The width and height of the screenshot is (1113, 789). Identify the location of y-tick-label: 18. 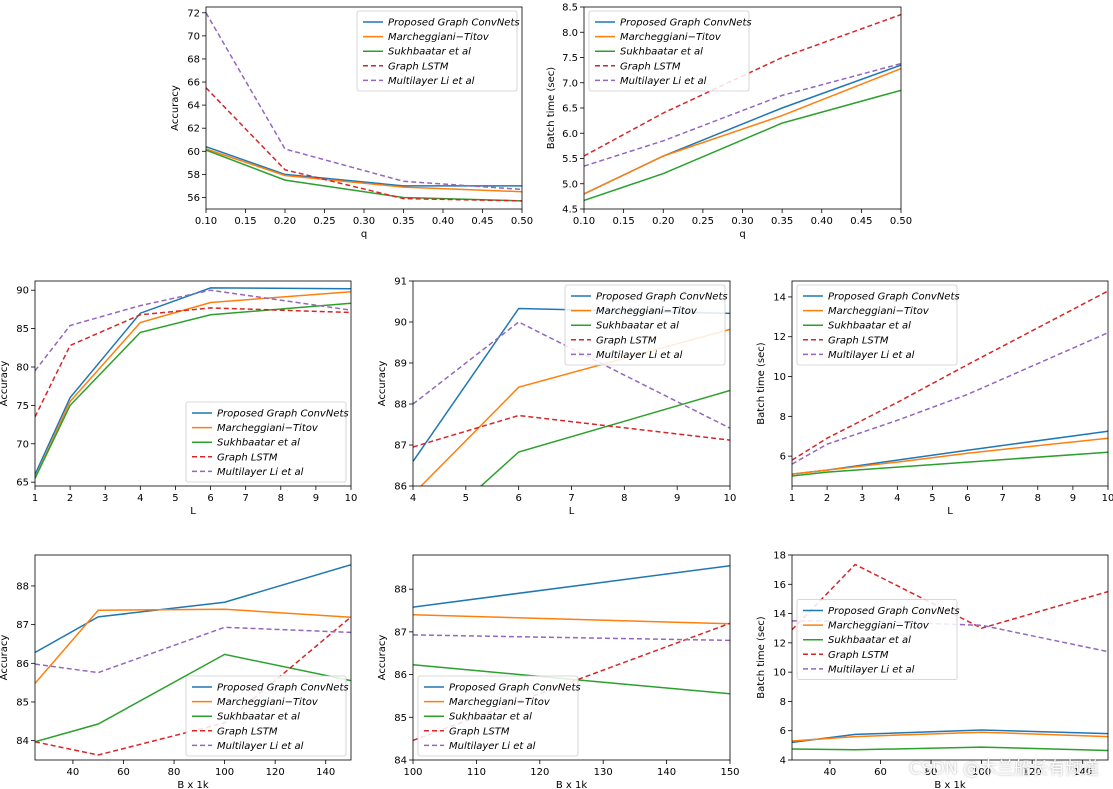
(779, 556).